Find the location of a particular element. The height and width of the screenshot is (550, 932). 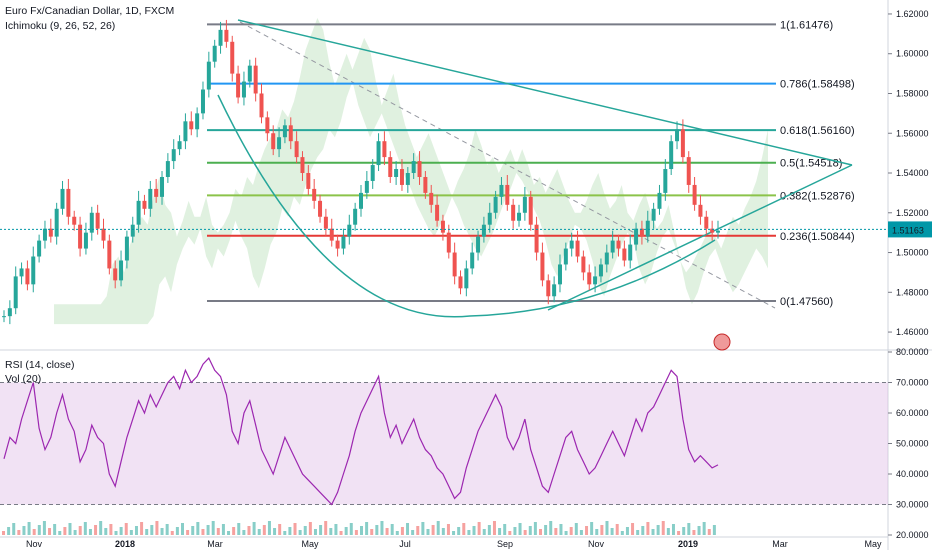

rsi-legend: RSI (14, close) is located at coordinates (40, 365).